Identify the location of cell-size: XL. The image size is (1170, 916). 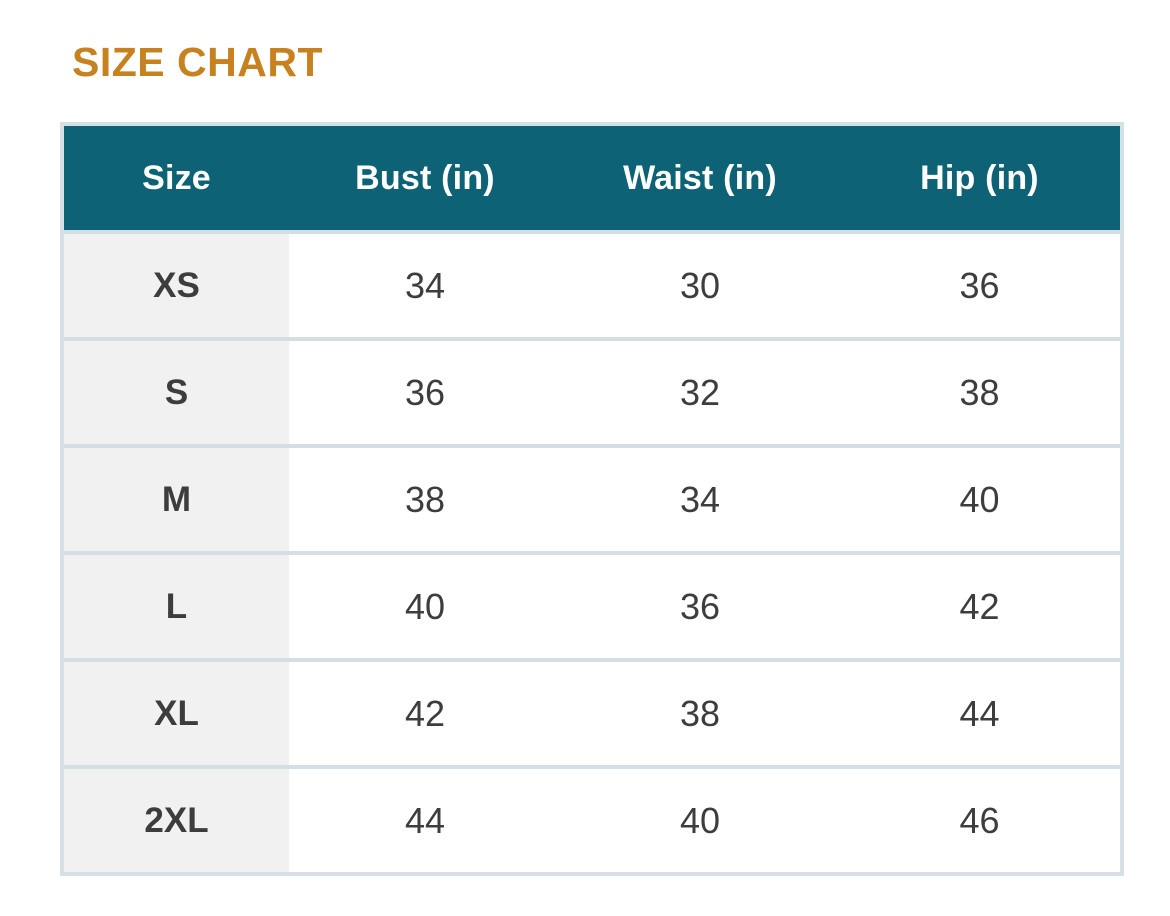
(176, 712).